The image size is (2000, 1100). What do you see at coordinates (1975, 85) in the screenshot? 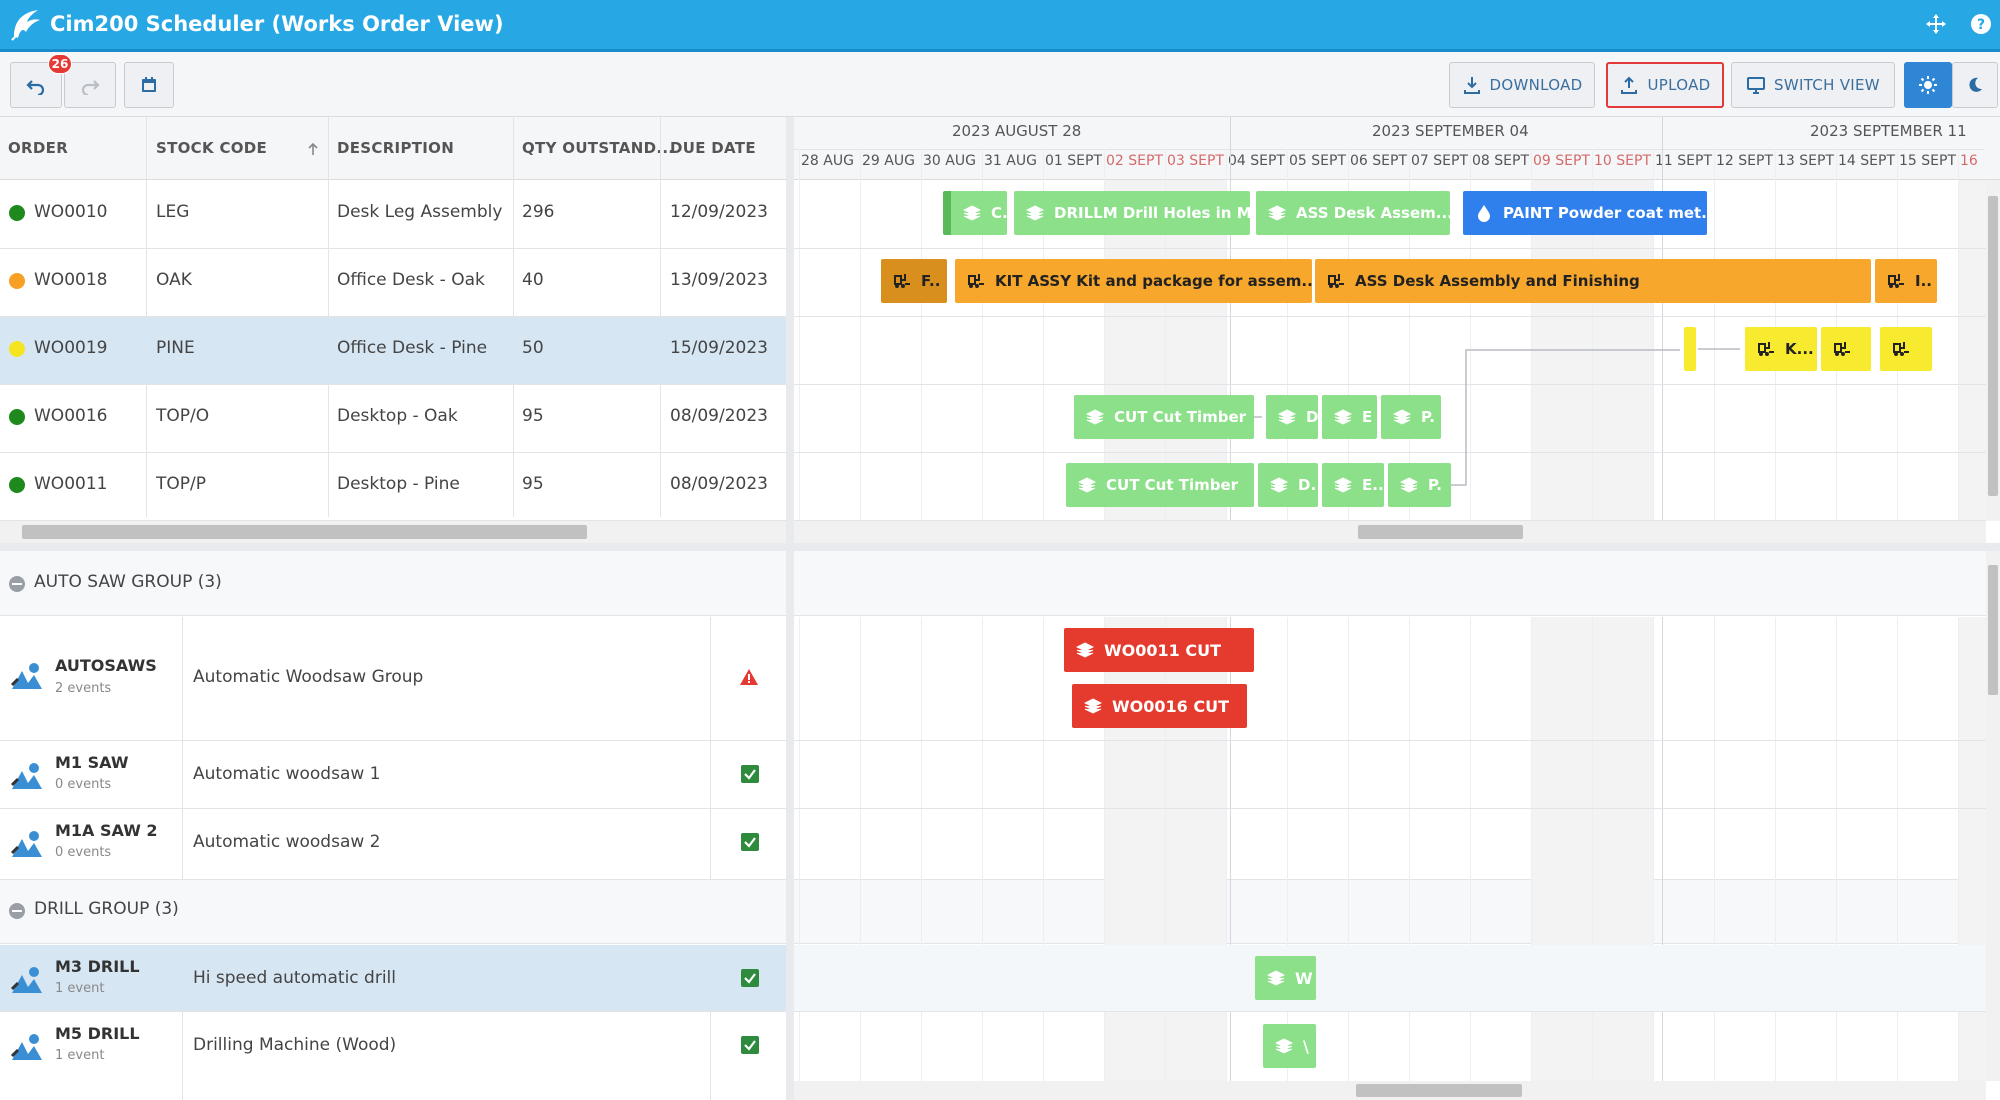
I see `dark-mode-button` at bounding box center [1975, 85].